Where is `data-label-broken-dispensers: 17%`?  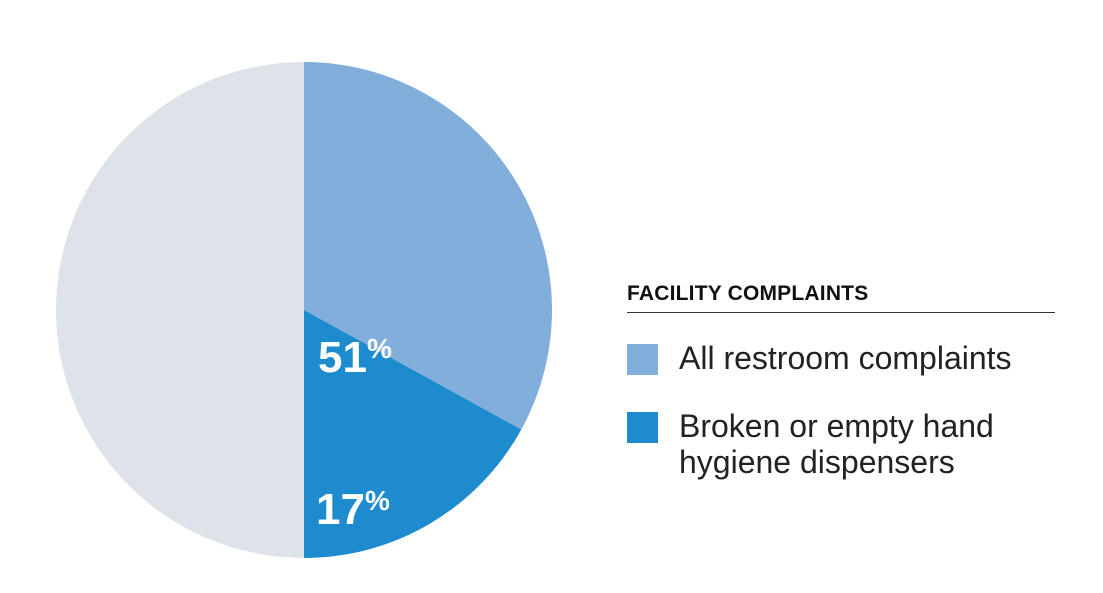
data-label-broken-dispensers: 17% is located at coordinates (353, 509).